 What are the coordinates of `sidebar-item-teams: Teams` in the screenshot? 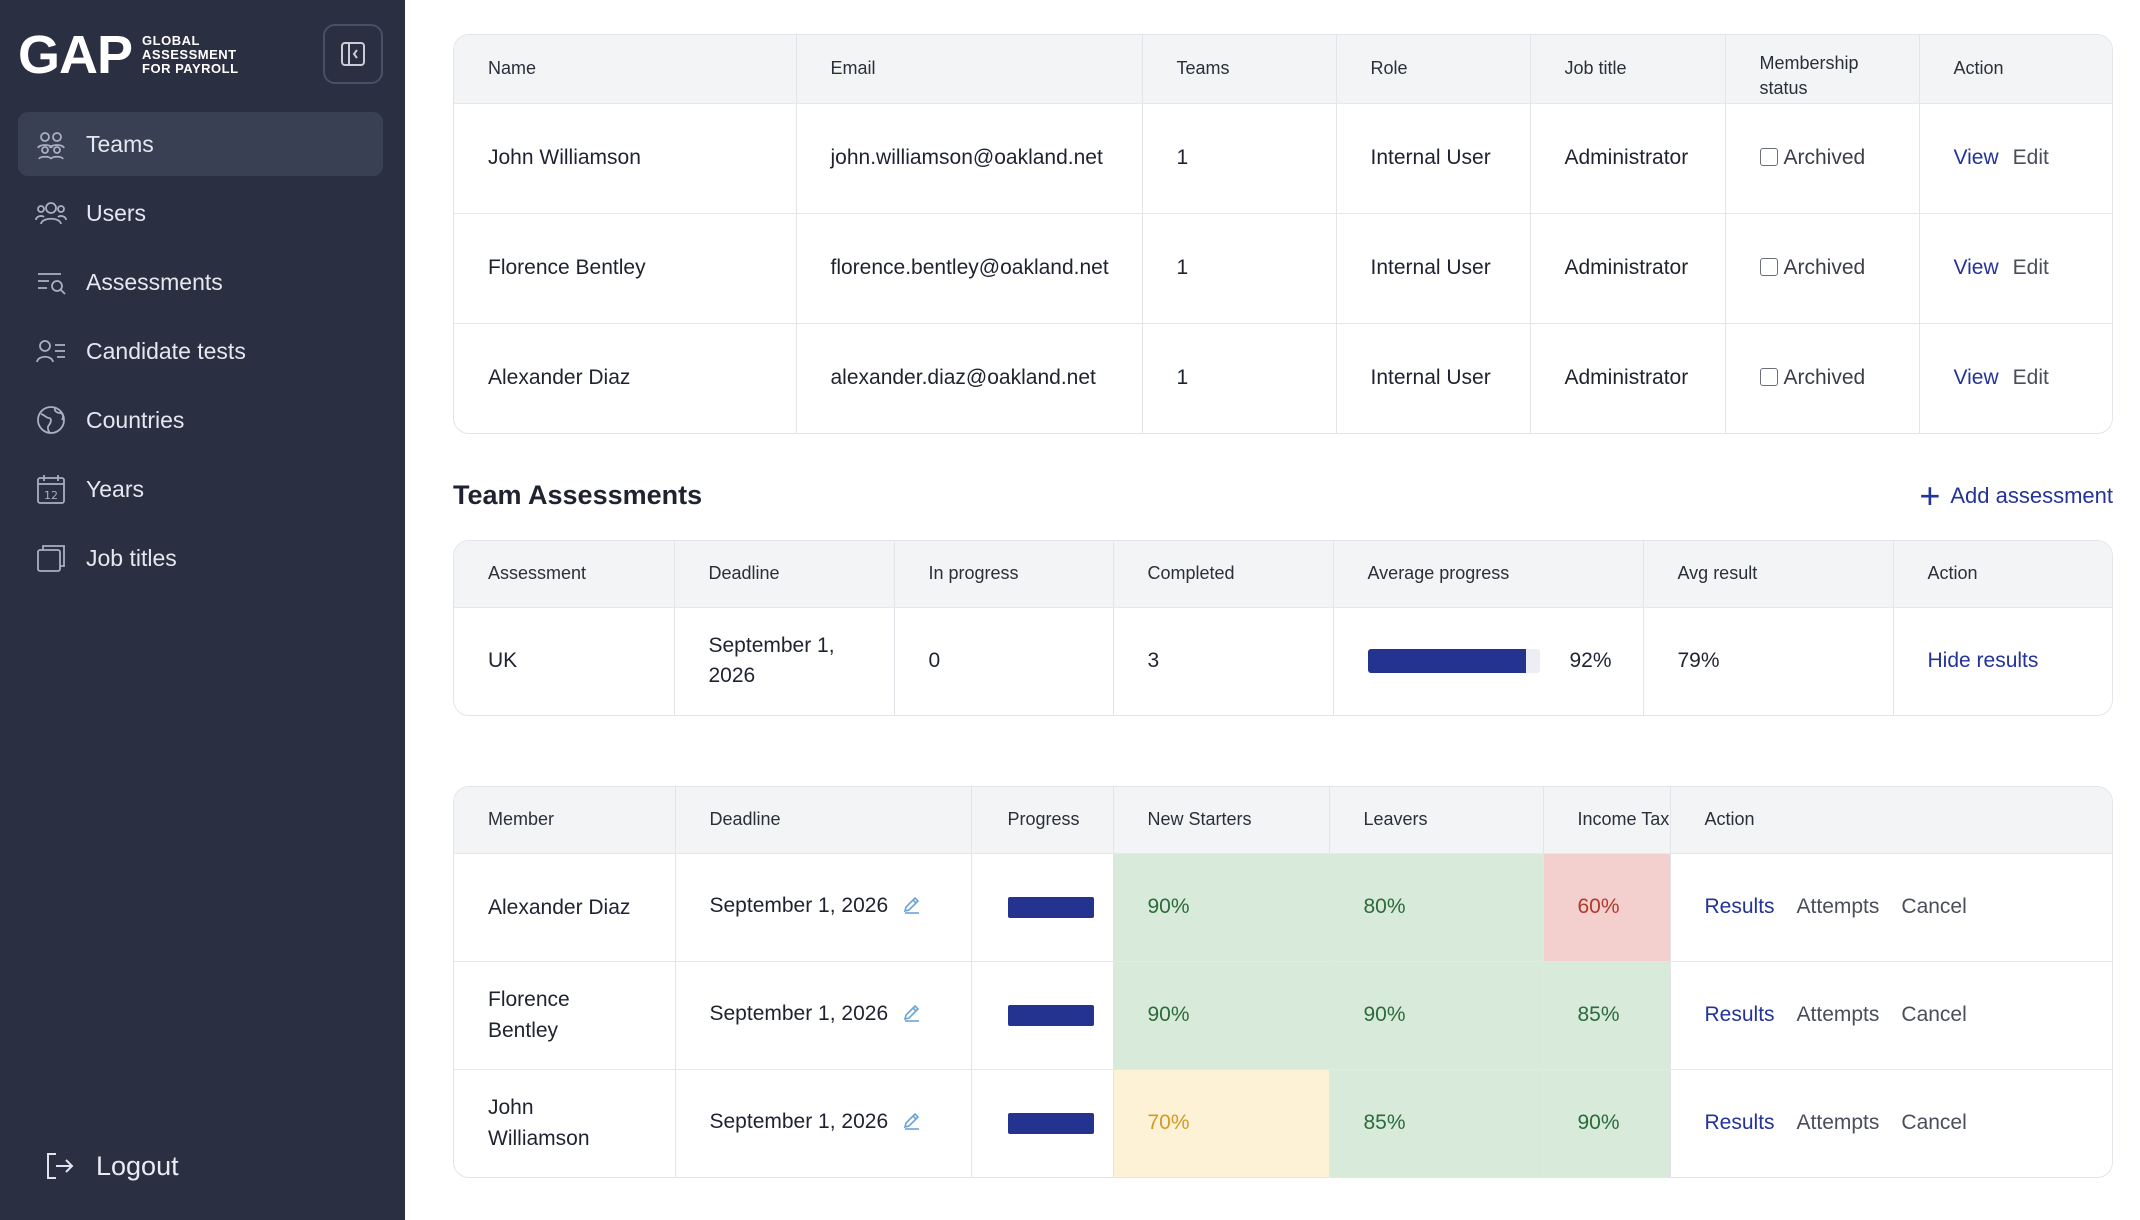 It's located at (200, 144).